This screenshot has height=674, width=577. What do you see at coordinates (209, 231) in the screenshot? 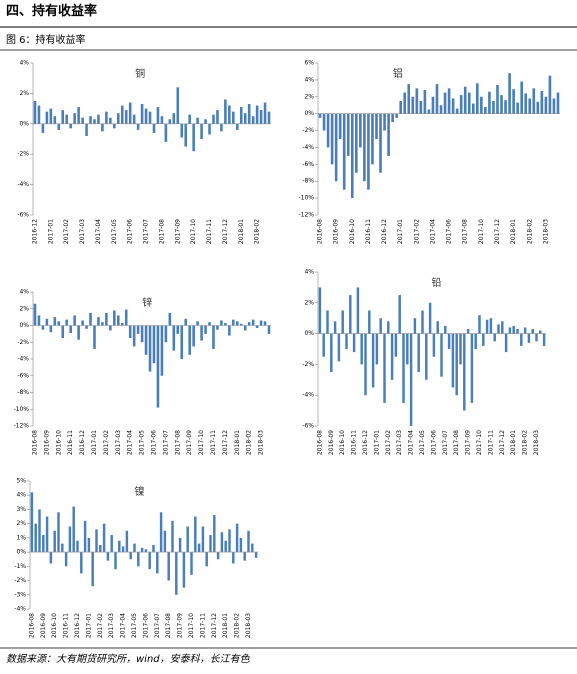
I see `x-tick-label: 2017-11` at bounding box center [209, 231].